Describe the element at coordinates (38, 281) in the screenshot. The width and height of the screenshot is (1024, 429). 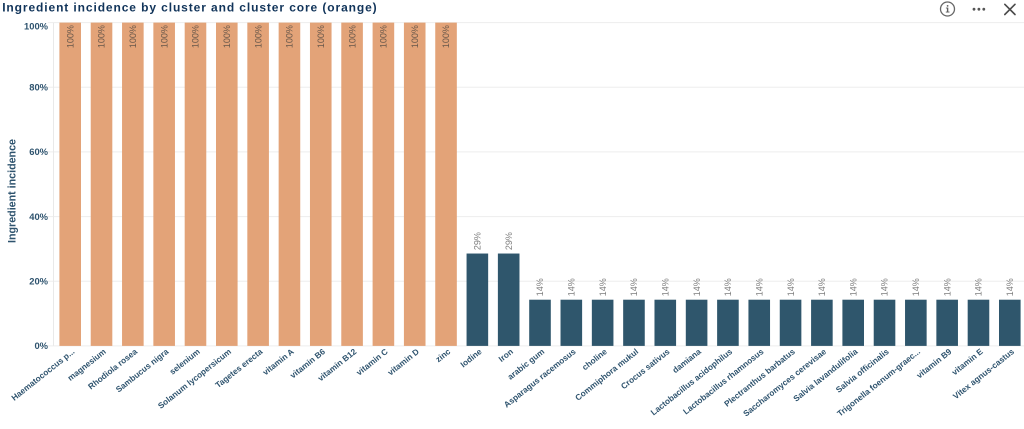
I see `svg-text: 20%` at that location.